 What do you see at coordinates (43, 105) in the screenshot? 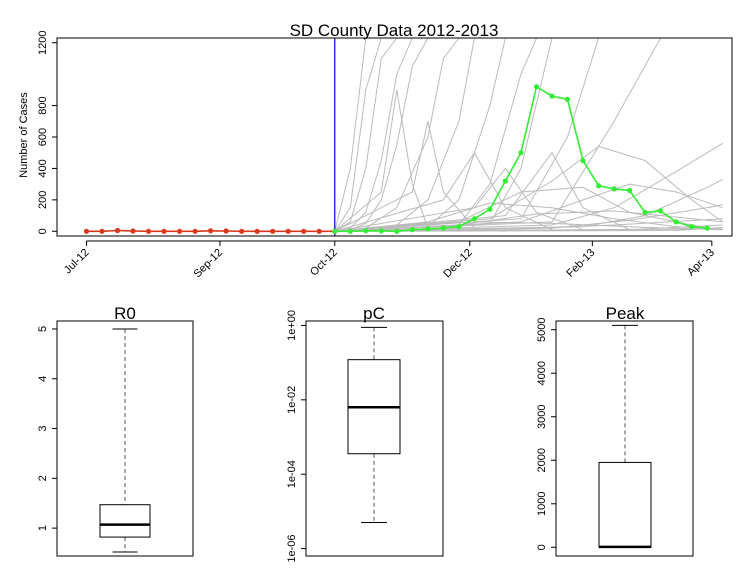
I see `y-tick-label-800: 800` at bounding box center [43, 105].